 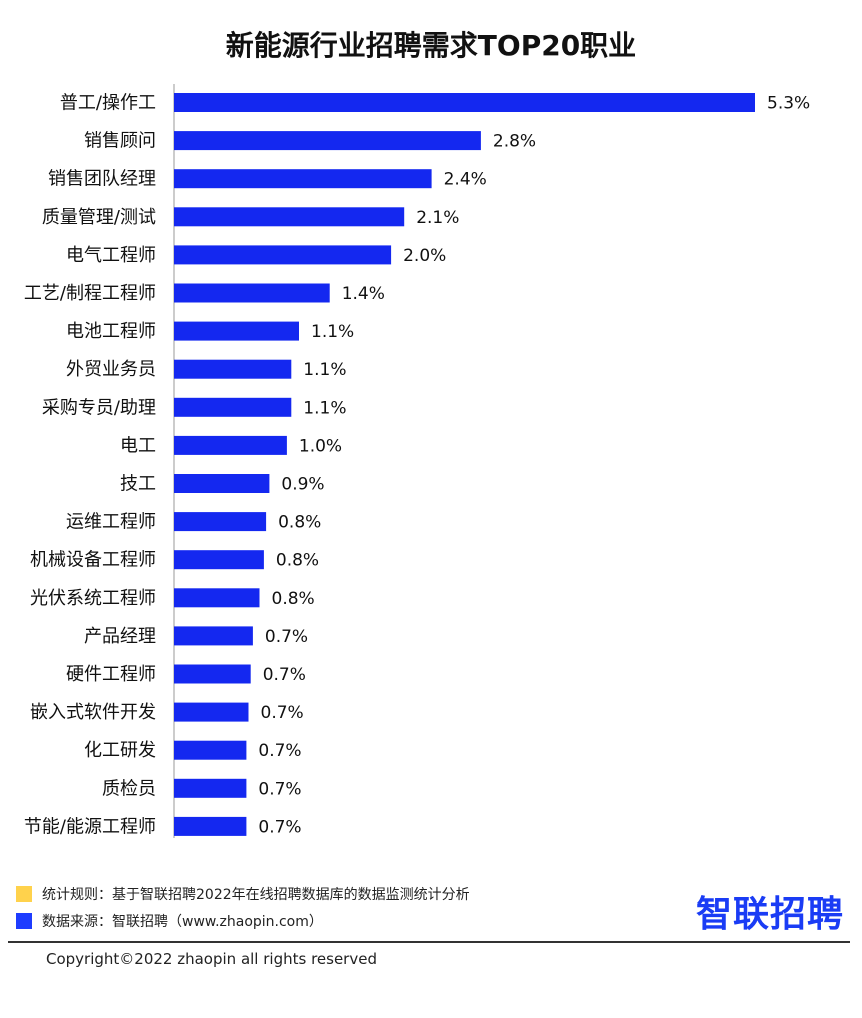 What do you see at coordinates (93, 712) in the screenshot?
I see `category-label: 嵌入式软件开发` at bounding box center [93, 712].